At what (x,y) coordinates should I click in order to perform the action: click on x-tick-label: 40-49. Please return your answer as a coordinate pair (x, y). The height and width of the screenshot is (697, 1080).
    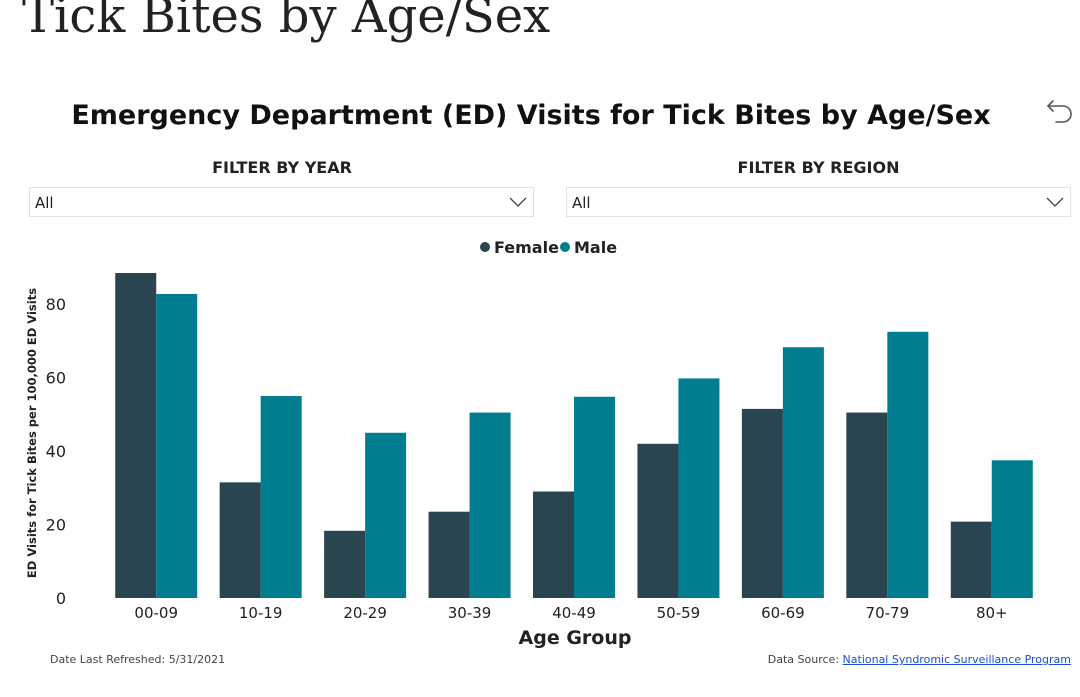
    Looking at the image, I should click on (574, 613).